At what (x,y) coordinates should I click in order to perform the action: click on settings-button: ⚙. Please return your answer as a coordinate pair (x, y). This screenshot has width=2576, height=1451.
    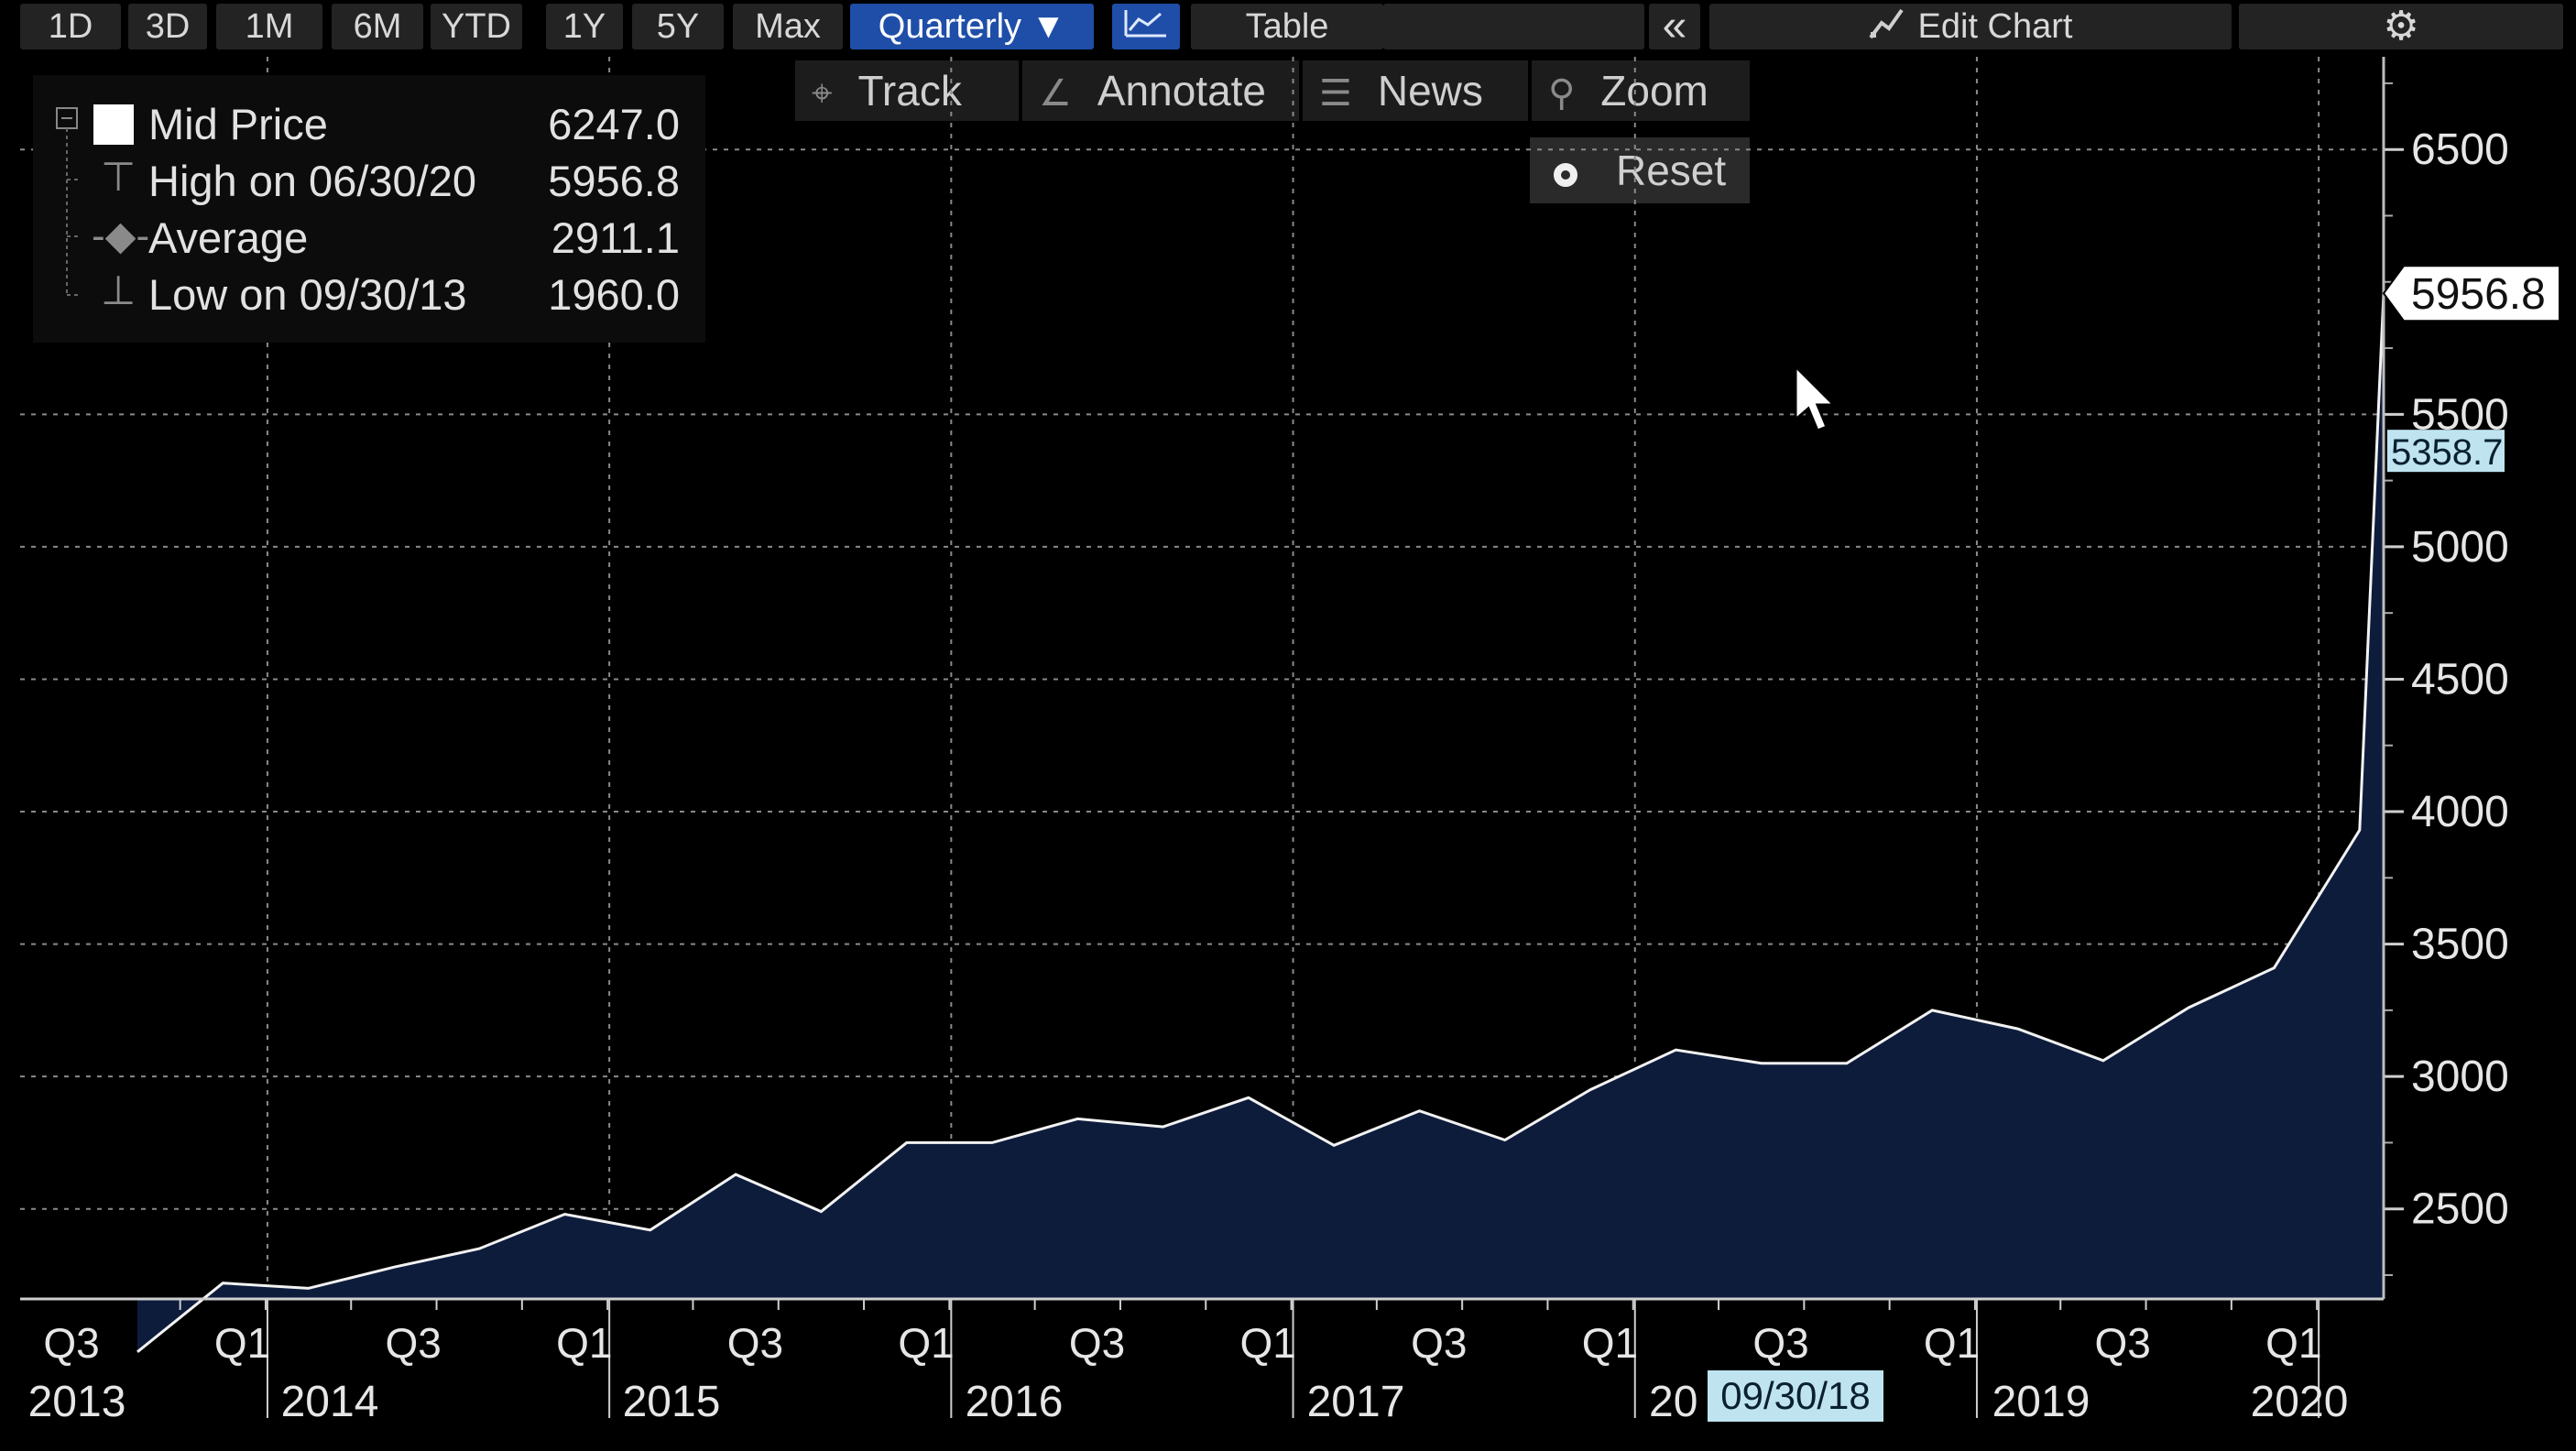
    Looking at the image, I should click on (2401, 26).